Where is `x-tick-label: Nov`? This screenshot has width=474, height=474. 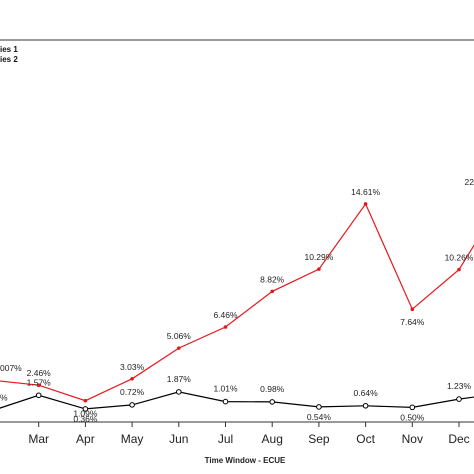 x-tick-label: Nov is located at coordinates (412, 439).